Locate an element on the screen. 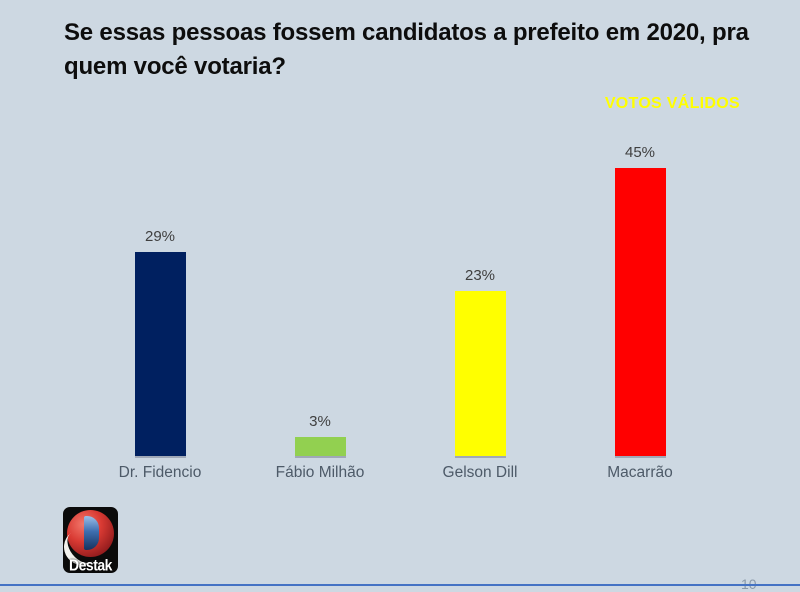 The image size is (800, 592). bar-macarrao is located at coordinates (640, 312).